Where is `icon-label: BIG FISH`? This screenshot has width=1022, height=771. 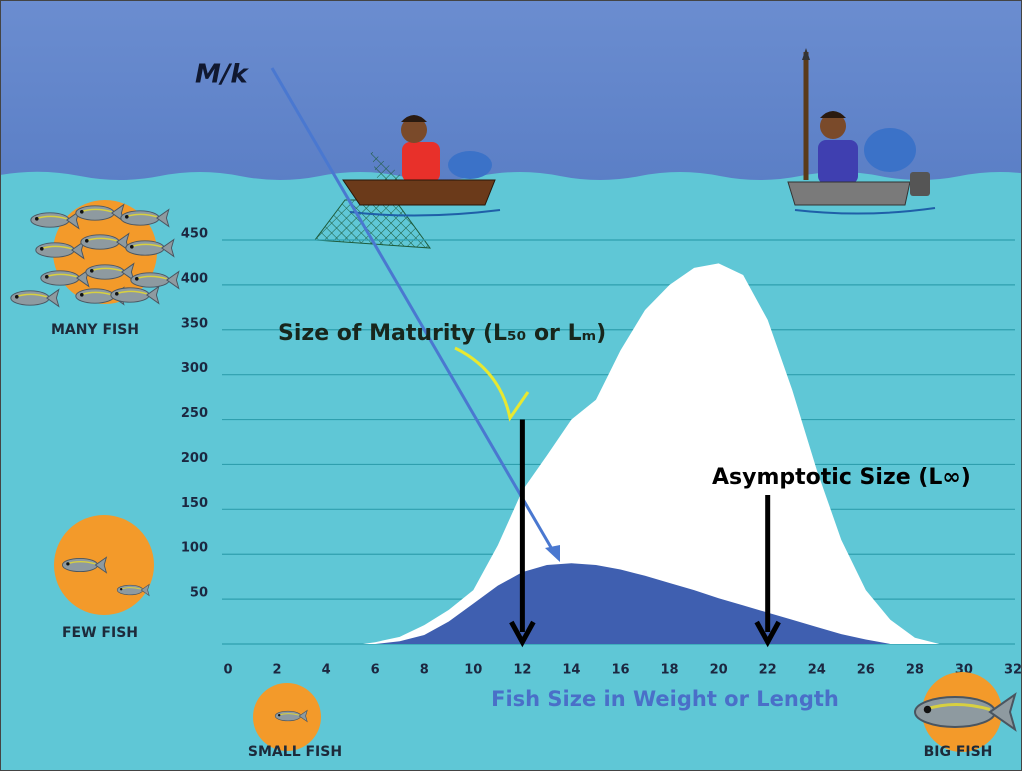
icon-label: BIG FISH is located at coordinates (958, 752).